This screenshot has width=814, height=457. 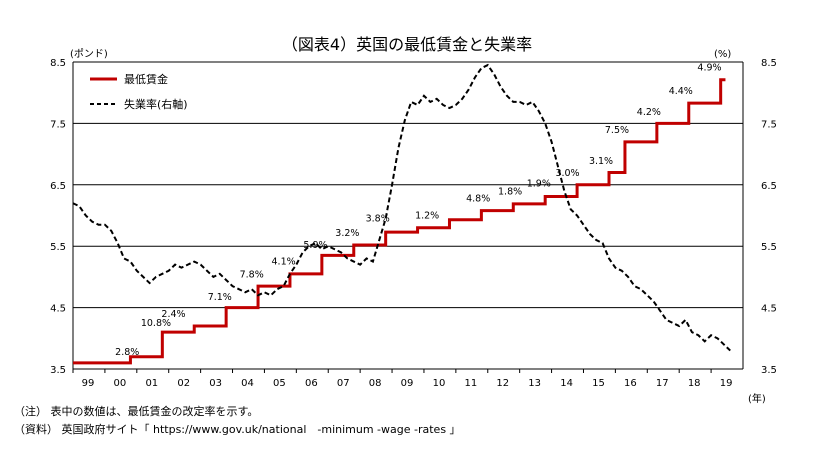 What do you see at coordinates (89, 54) in the screenshot?
I see `left-axis-unit: (ポンド)` at bounding box center [89, 54].